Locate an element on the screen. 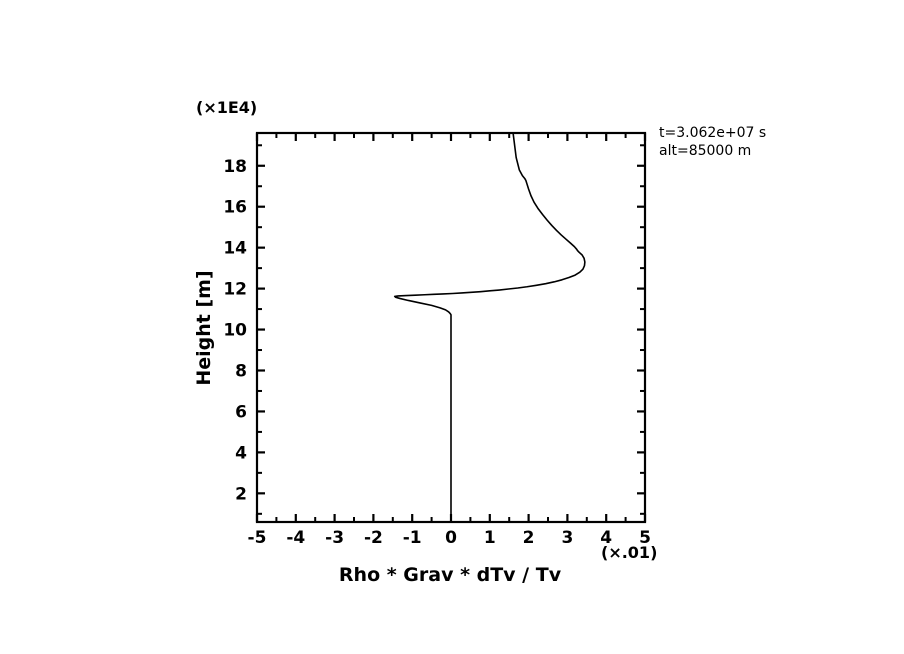 This screenshot has width=904, height=654. y-tick-label: 14 is located at coordinates (235, 249).